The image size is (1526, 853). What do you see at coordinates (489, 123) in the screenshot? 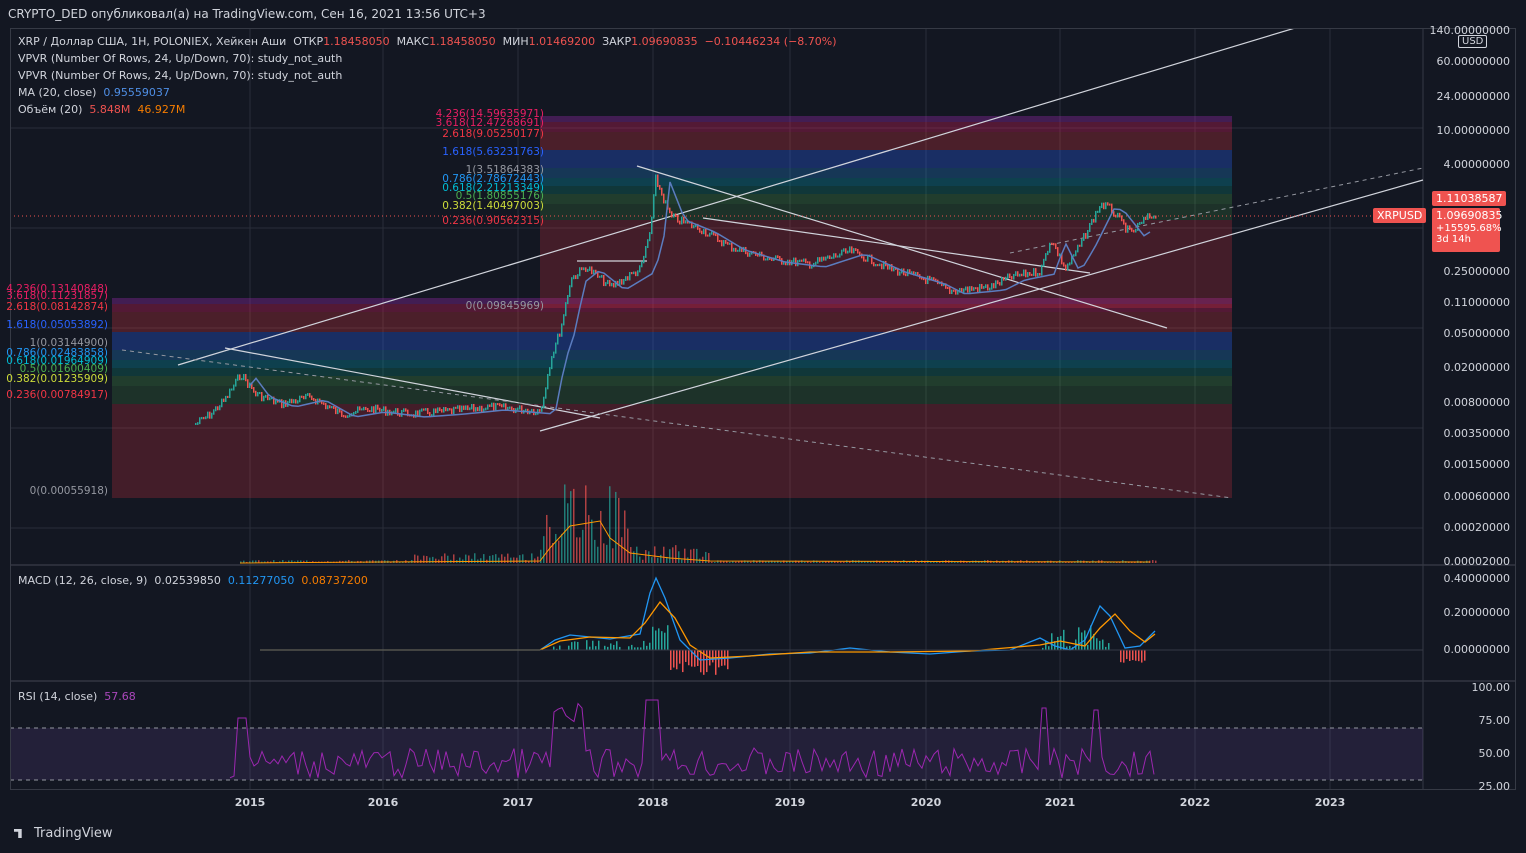
I see `fib-level-label: 3.618(12.47268691)` at bounding box center [489, 123].